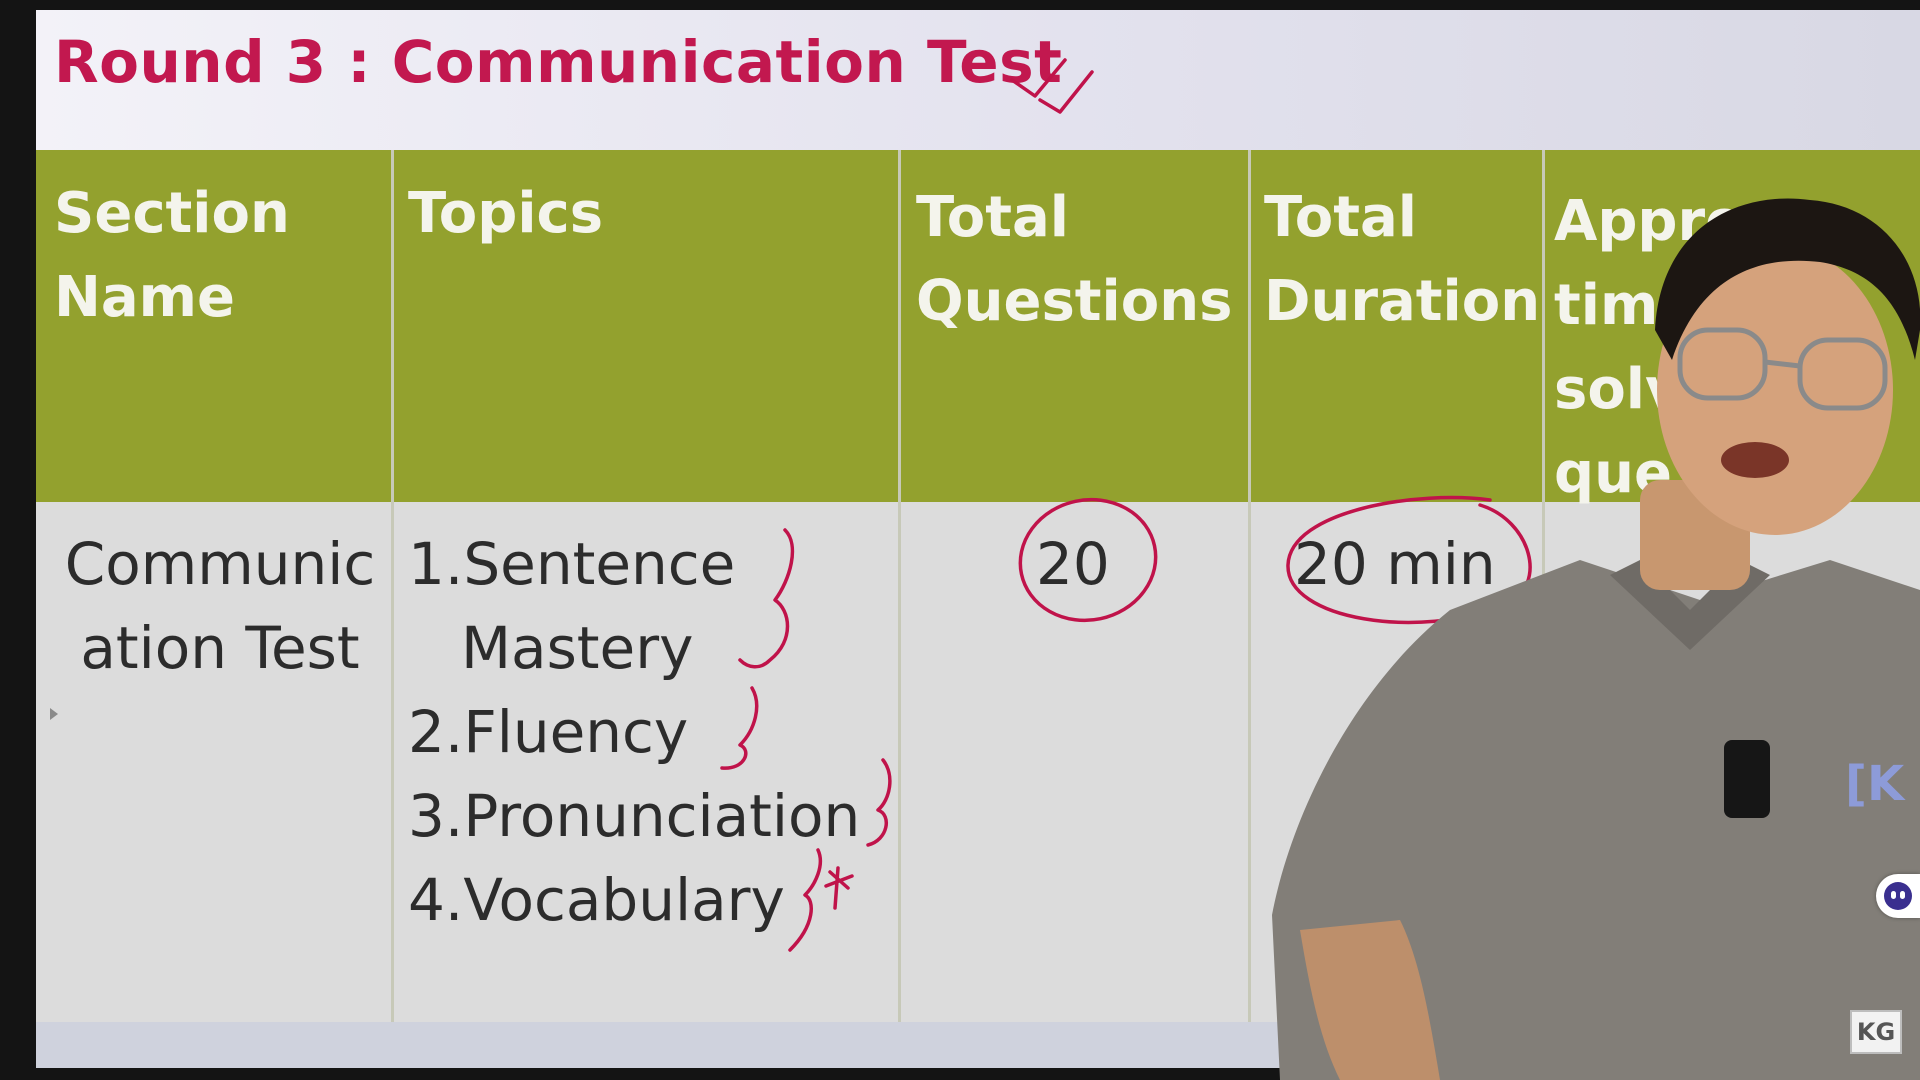 This screenshot has width=1920, height=1080. I want to click on header-section-name: Section Name, so click(172, 255).